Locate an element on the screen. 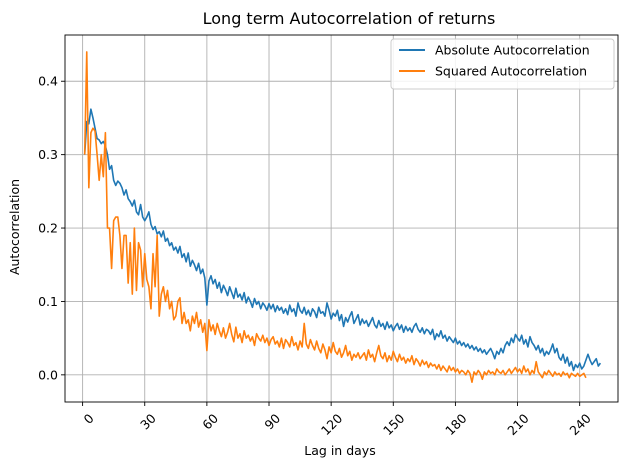  y-tick-label: 0.0 is located at coordinates (48, 374).